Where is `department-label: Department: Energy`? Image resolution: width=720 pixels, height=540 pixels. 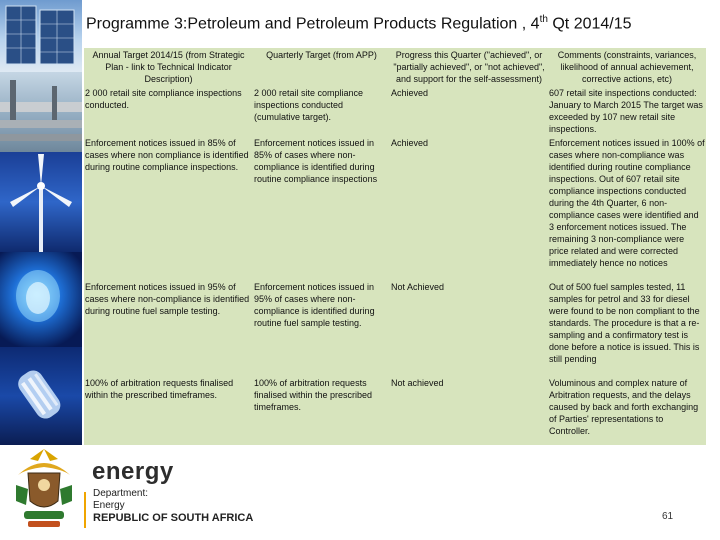 department-label: Department: Energy is located at coordinates (120, 500).